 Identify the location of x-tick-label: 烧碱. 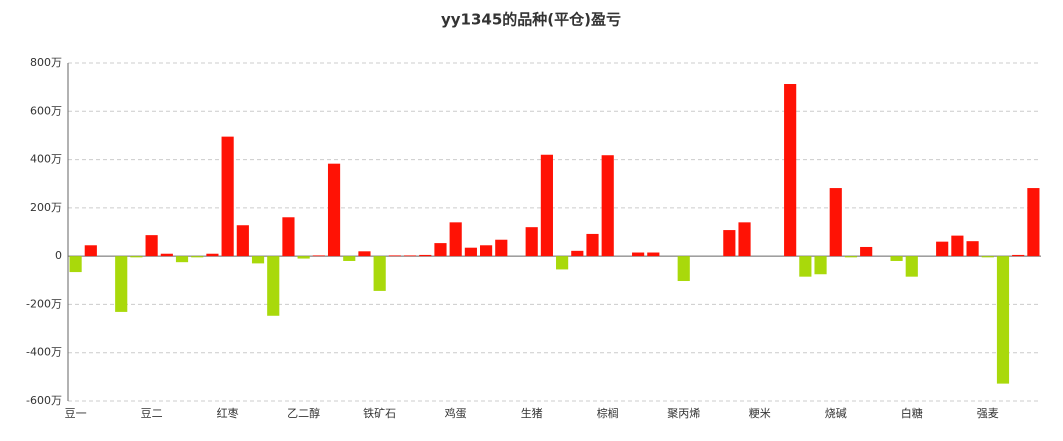
(836, 413).